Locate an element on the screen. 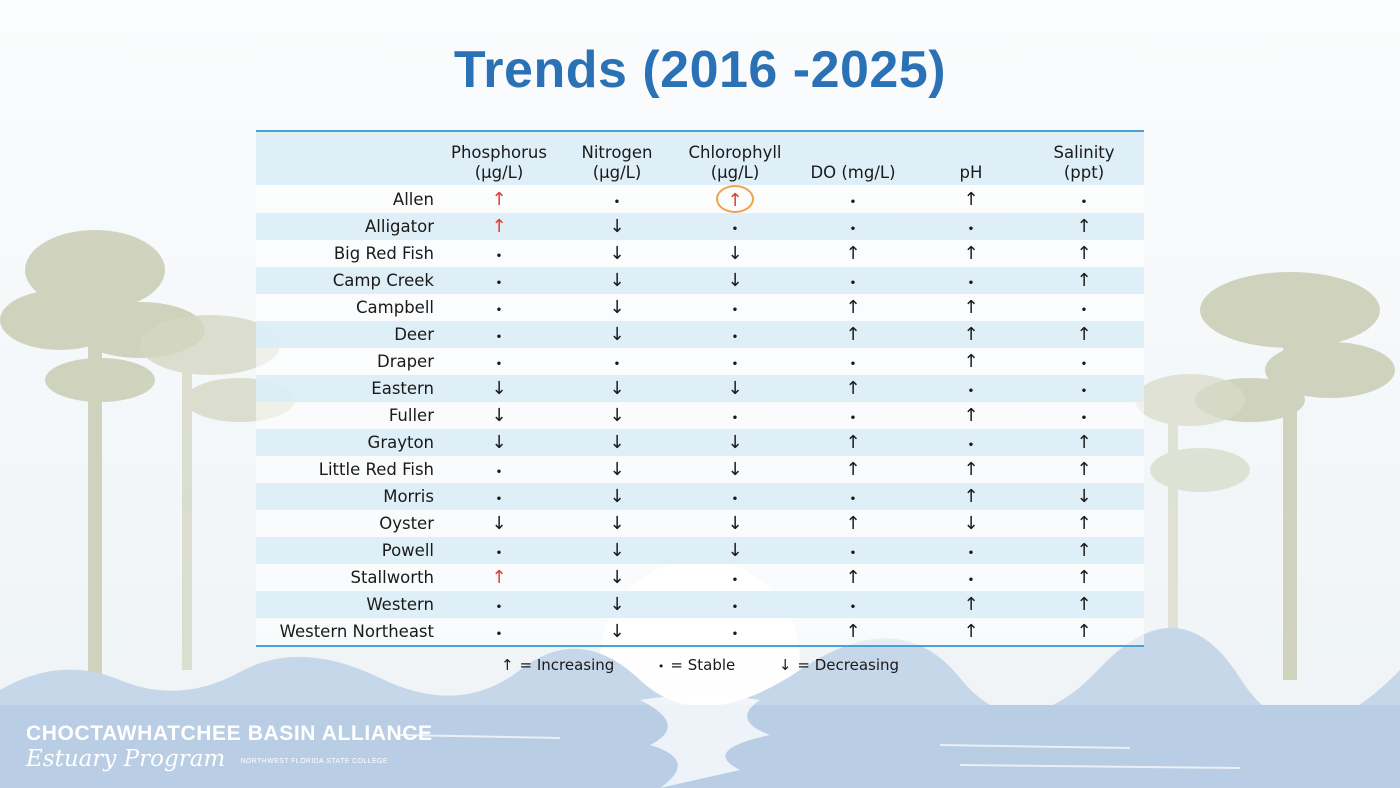  site-name: Grayton is located at coordinates (351, 442).